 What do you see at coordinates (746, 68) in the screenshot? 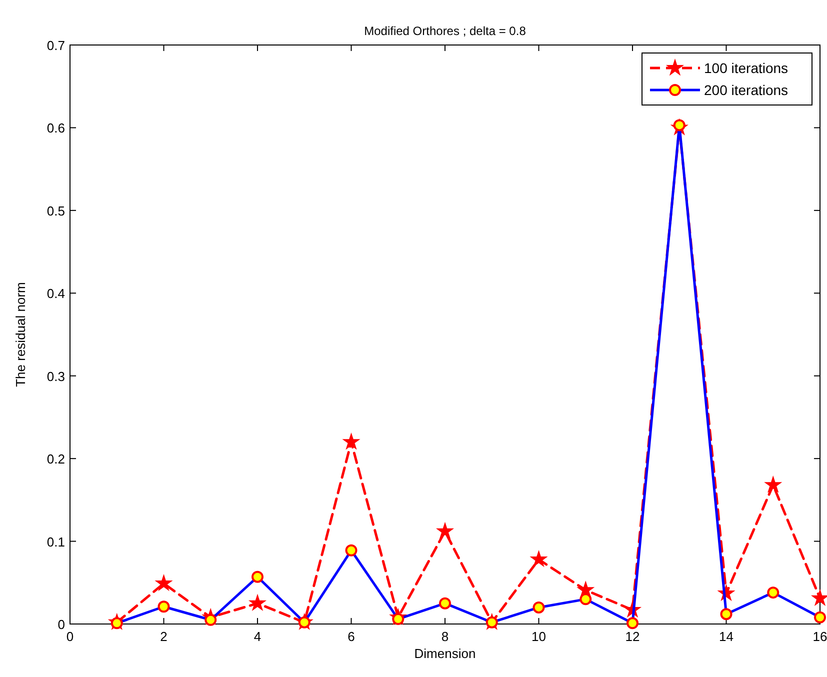
I see `legend-label: 100 iterations` at bounding box center [746, 68].